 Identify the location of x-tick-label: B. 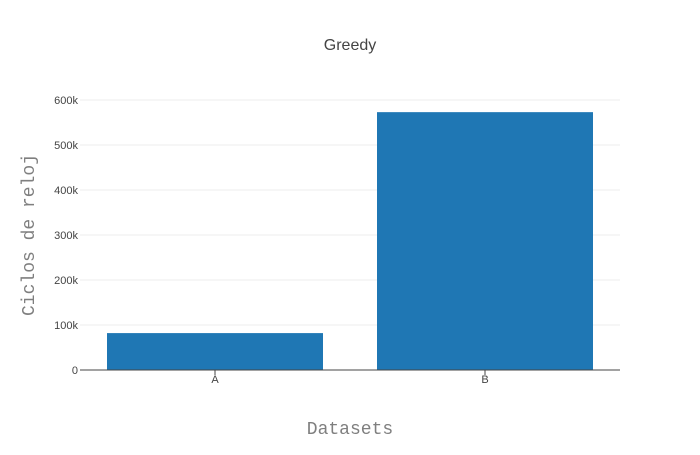
(484, 380).